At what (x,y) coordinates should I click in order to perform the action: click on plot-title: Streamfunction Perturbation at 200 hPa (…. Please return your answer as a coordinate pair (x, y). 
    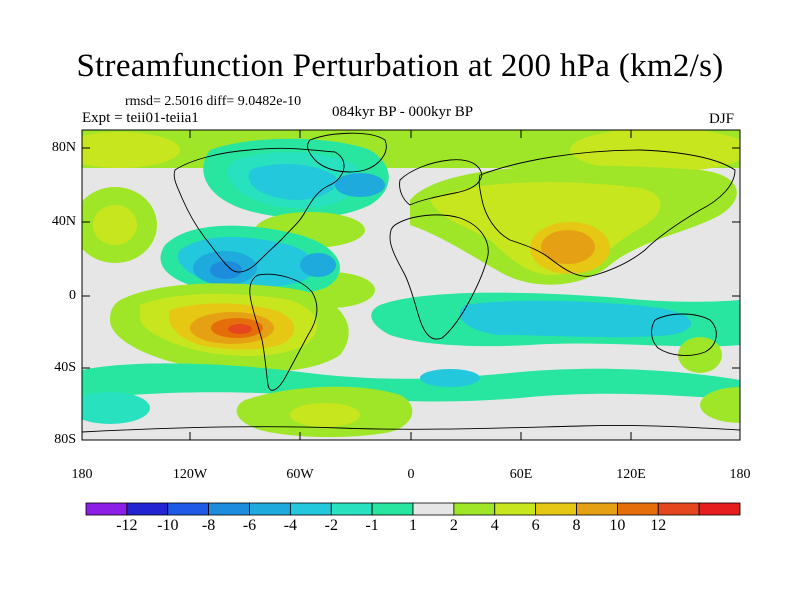
    Looking at the image, I should click on (400, 66).